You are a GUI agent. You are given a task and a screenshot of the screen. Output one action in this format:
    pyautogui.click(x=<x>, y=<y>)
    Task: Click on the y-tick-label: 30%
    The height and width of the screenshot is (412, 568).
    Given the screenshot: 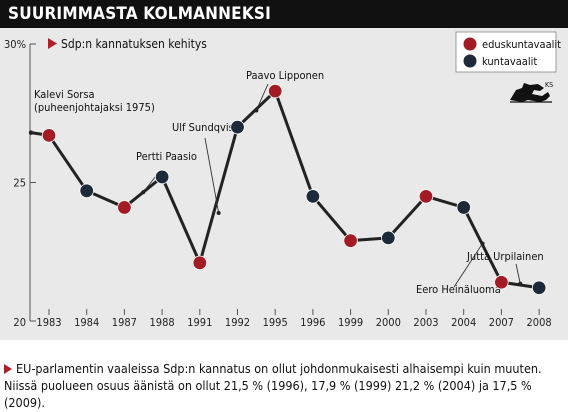 What is the action you would take?
    pyautogui.click(x=15, y=44)
    